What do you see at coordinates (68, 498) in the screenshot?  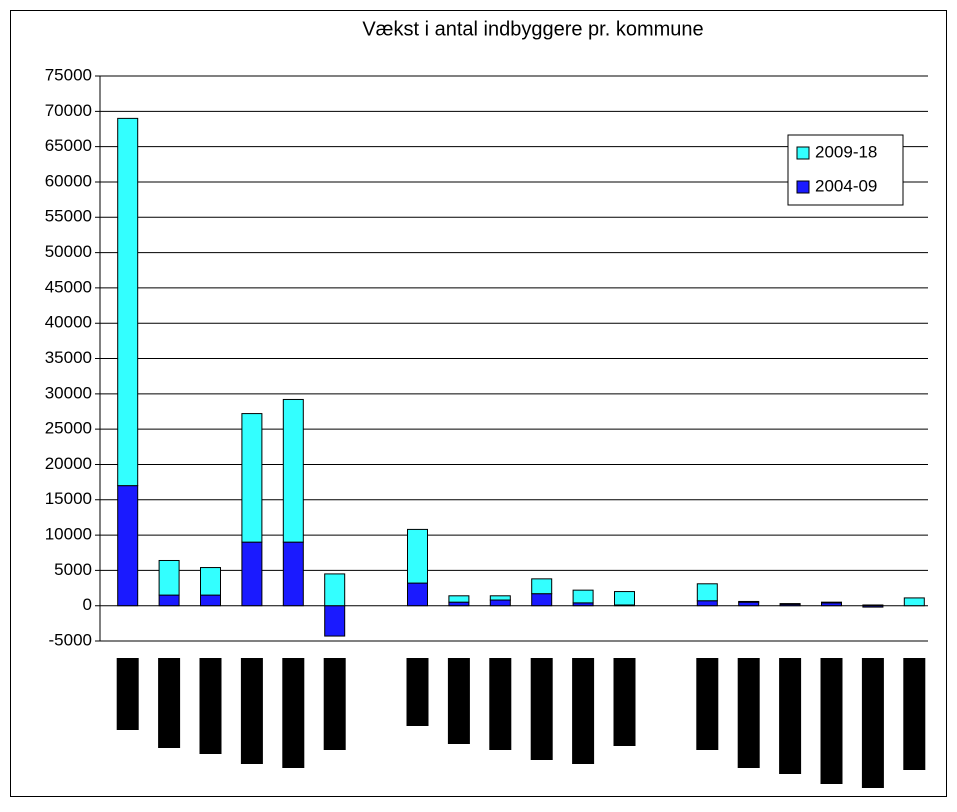 I see `y-tick-label: 15000` at bounding box center [68, 498].